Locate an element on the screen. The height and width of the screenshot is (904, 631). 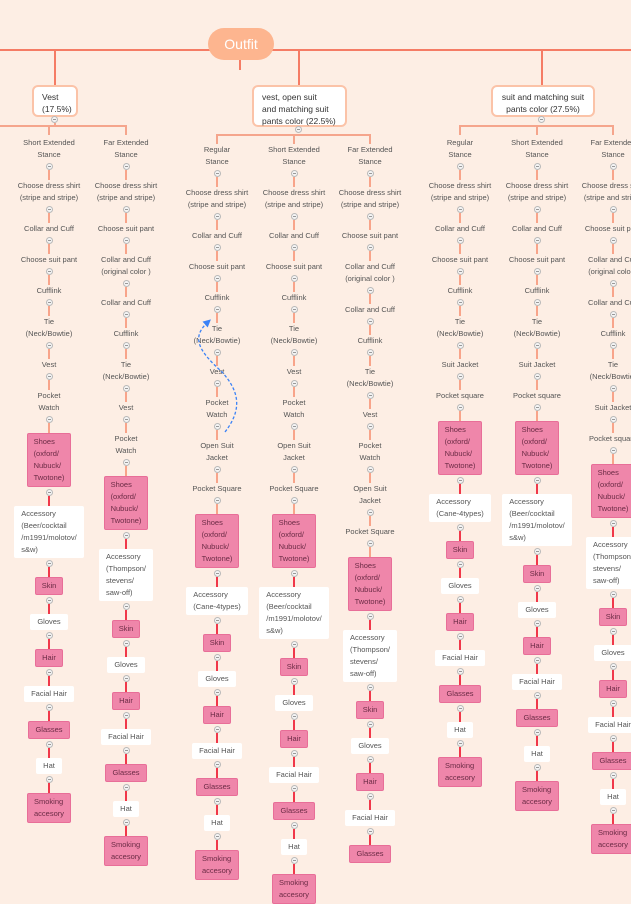
topic-node: Collar and Cuff (original color ) is located at coordinates (609, 265).